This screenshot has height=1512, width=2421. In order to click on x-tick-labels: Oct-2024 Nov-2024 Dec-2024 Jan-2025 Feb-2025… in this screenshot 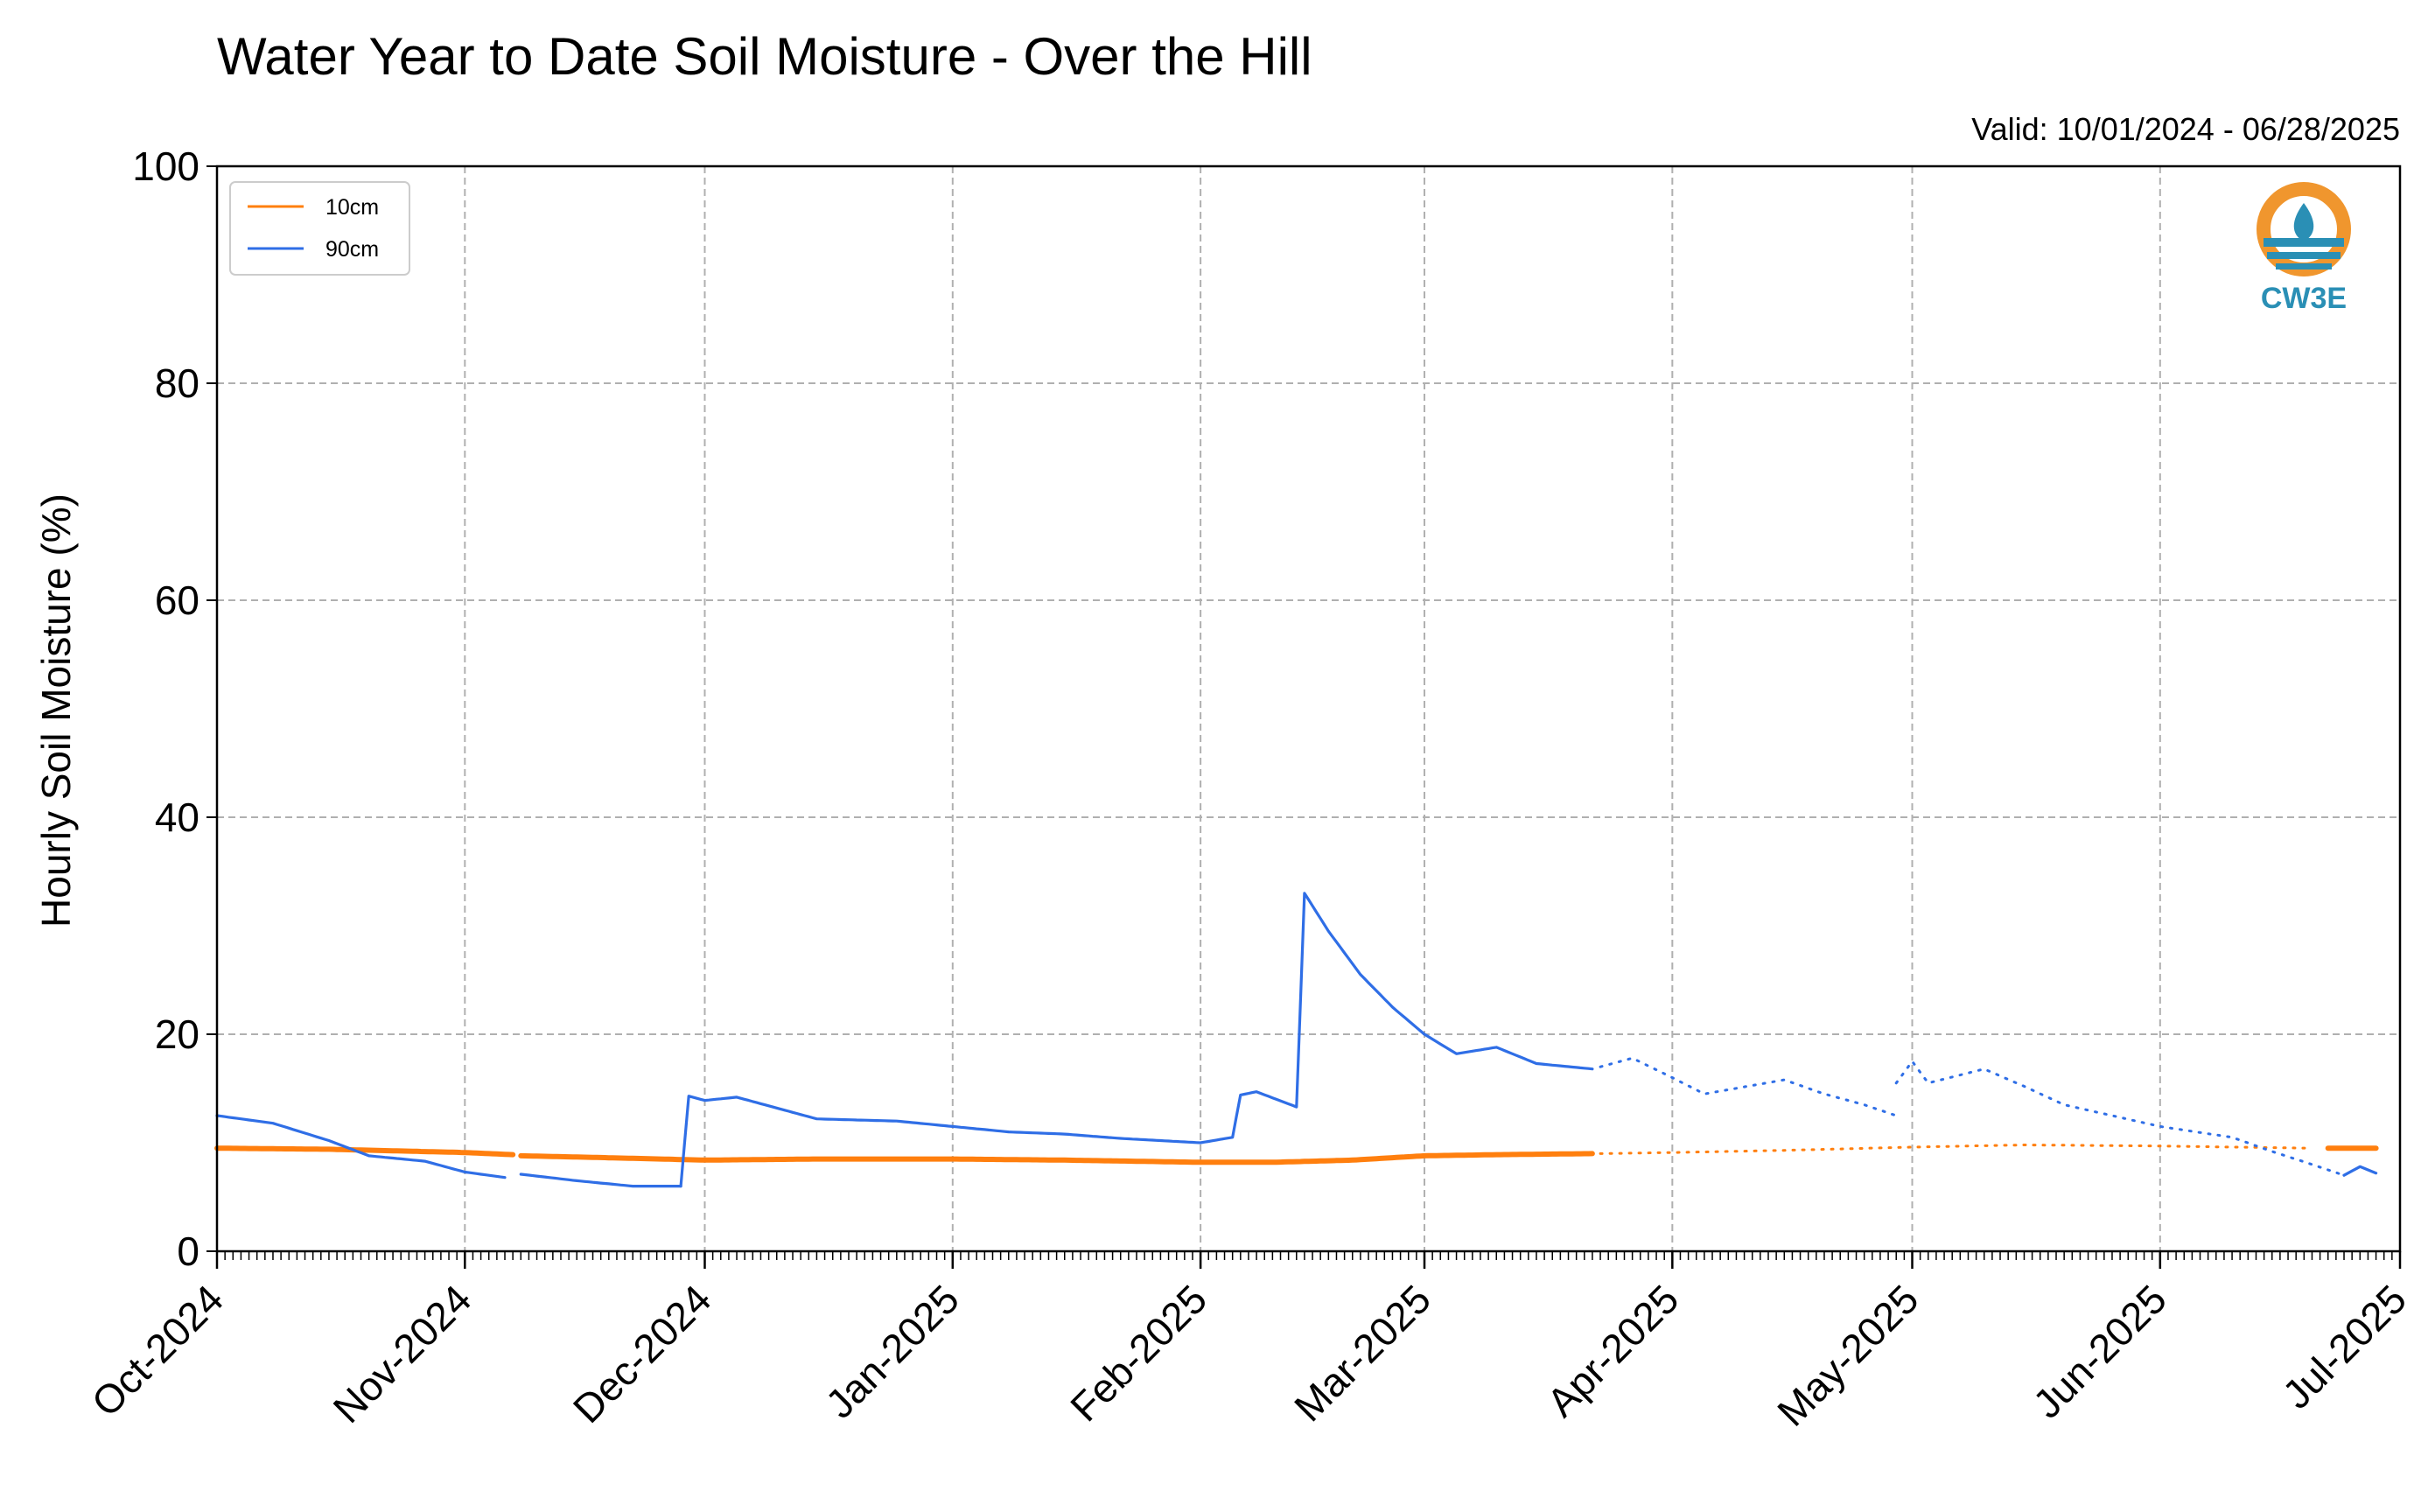, I will do `click(1249, 1355)`.